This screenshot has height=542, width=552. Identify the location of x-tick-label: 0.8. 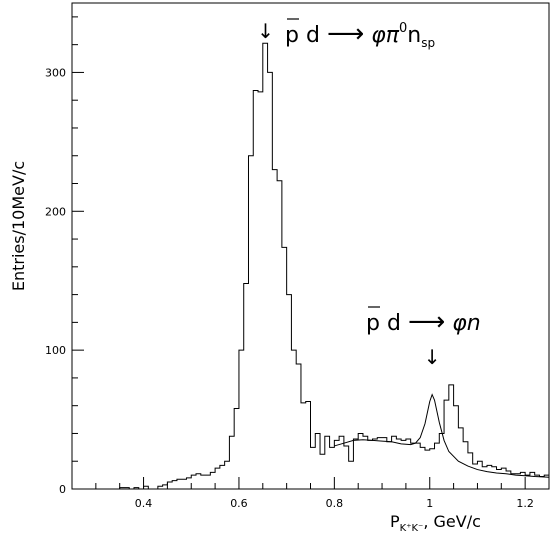
(335, 503).